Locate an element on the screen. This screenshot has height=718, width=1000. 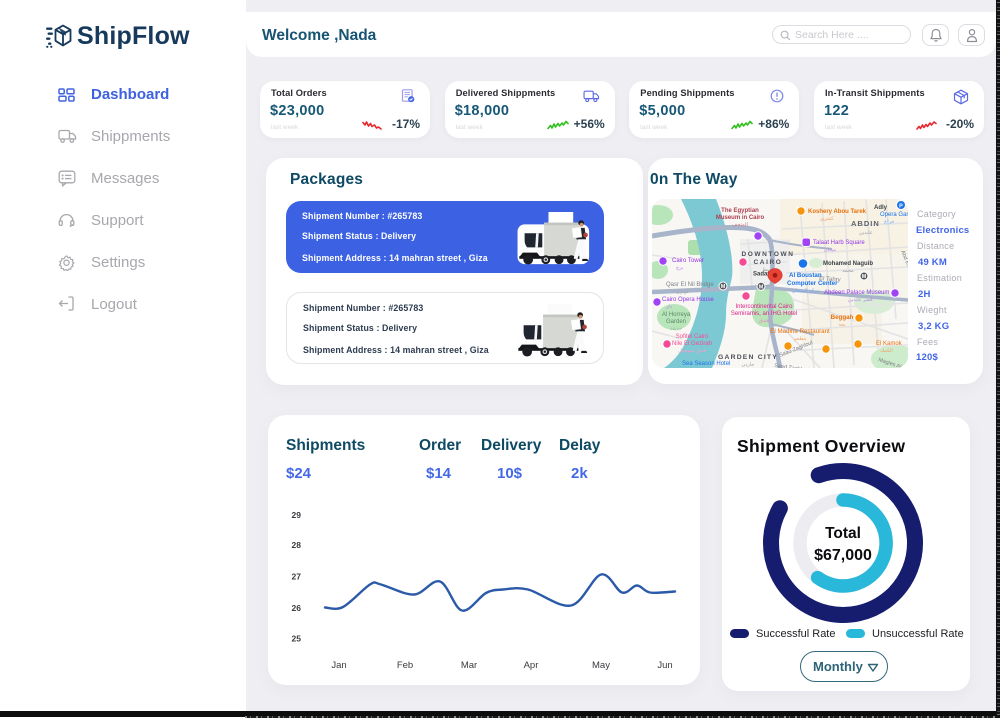
svg-text: The Egyptian is located at coordinates (740, 211).